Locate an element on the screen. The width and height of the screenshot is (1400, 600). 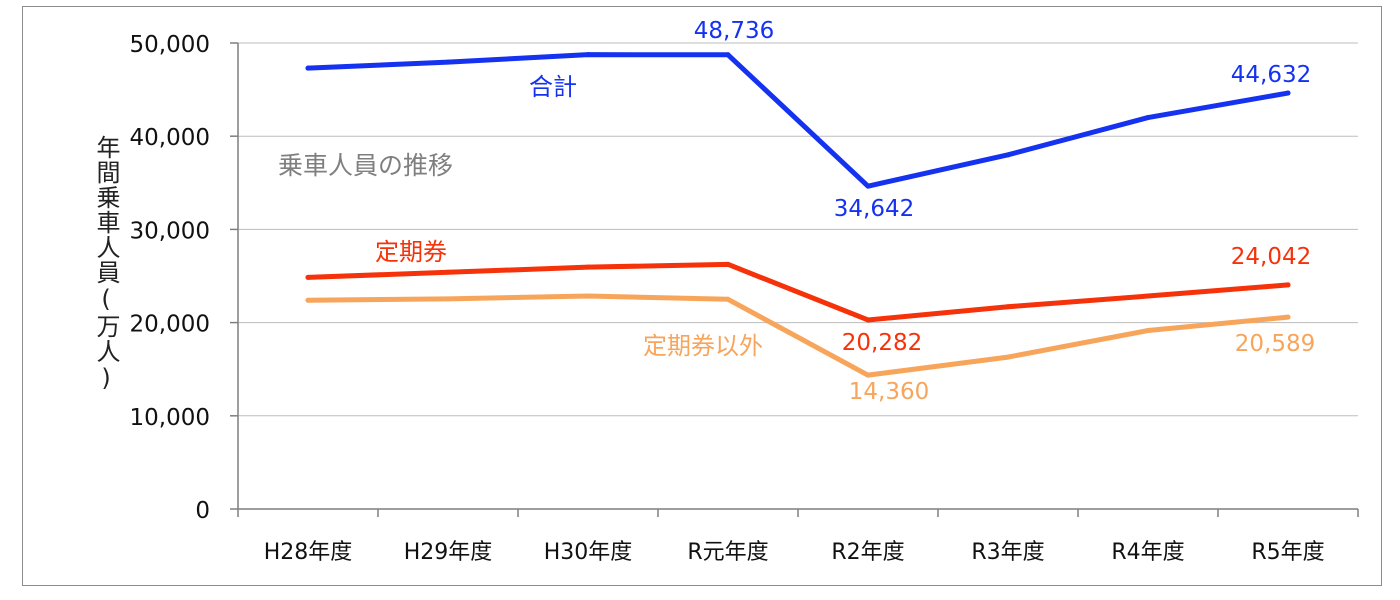
x-tick-label: R3年度 is located at coordinates (1007, 552).